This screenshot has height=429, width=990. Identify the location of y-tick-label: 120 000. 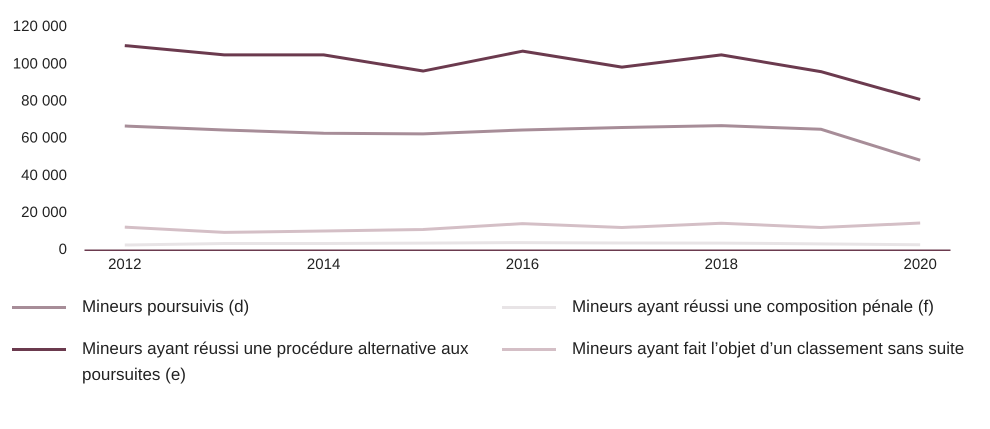
(39, 27).